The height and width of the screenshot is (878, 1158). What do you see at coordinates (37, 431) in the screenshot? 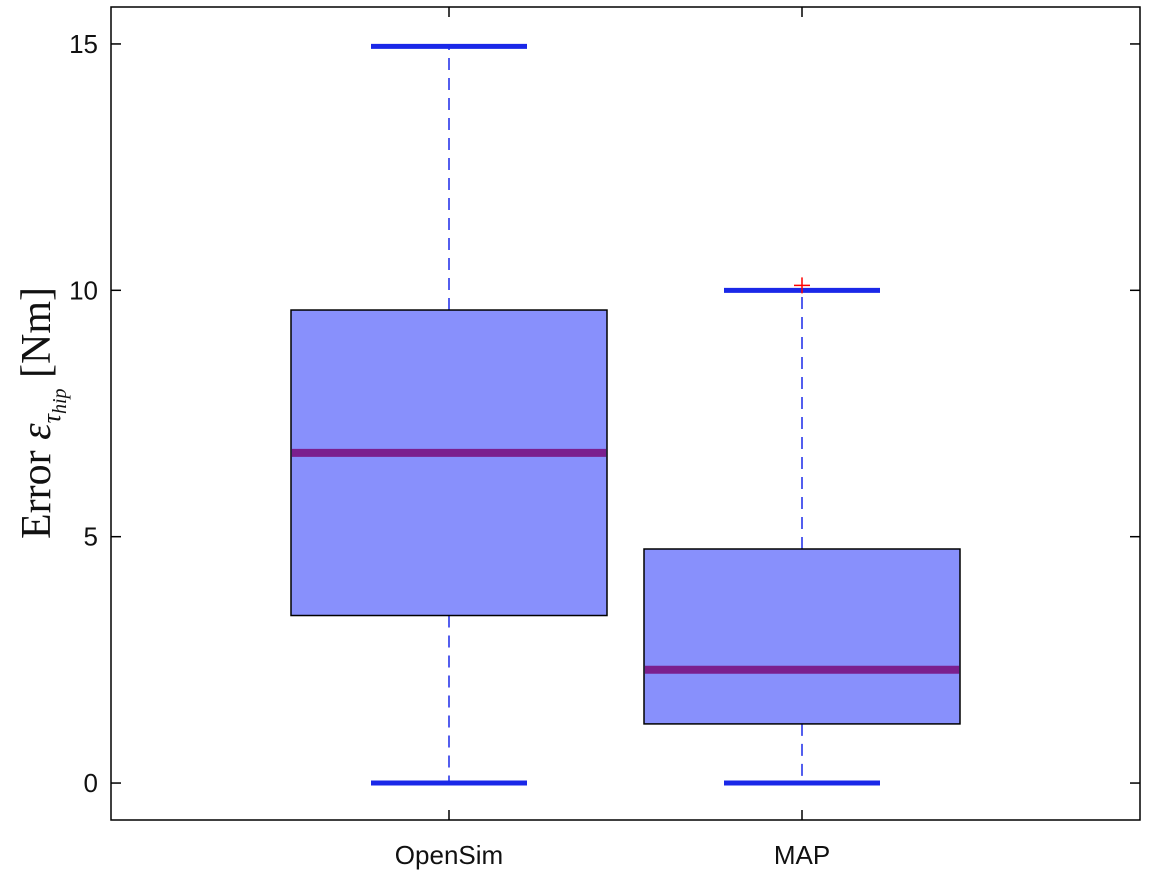
I see `y-axis-label-symbol: ε` at bounding box center [37, 431].